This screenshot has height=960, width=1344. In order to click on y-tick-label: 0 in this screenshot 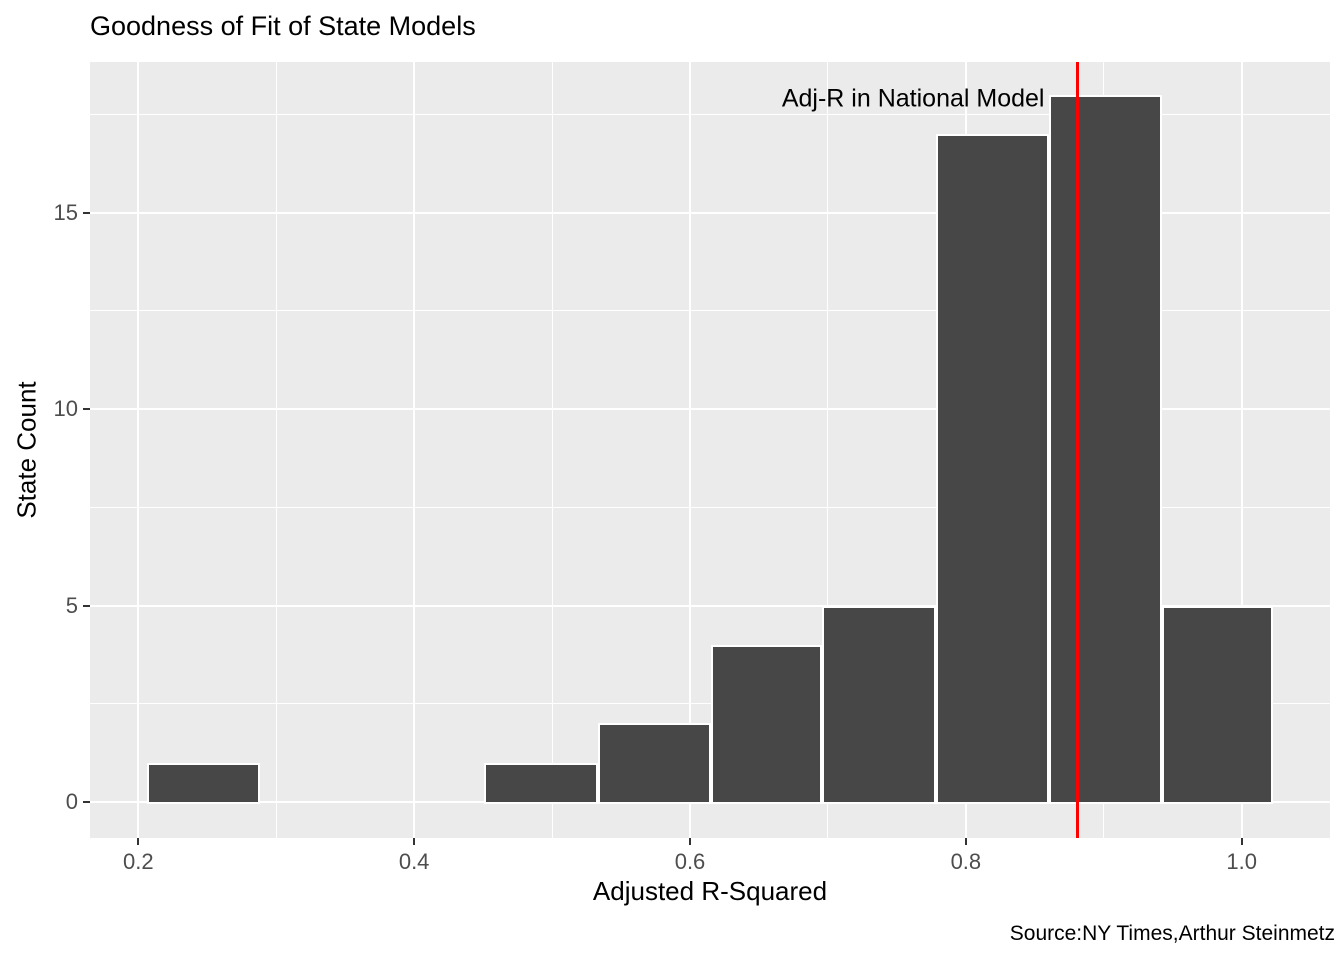, I will do `click(71, 801)`.